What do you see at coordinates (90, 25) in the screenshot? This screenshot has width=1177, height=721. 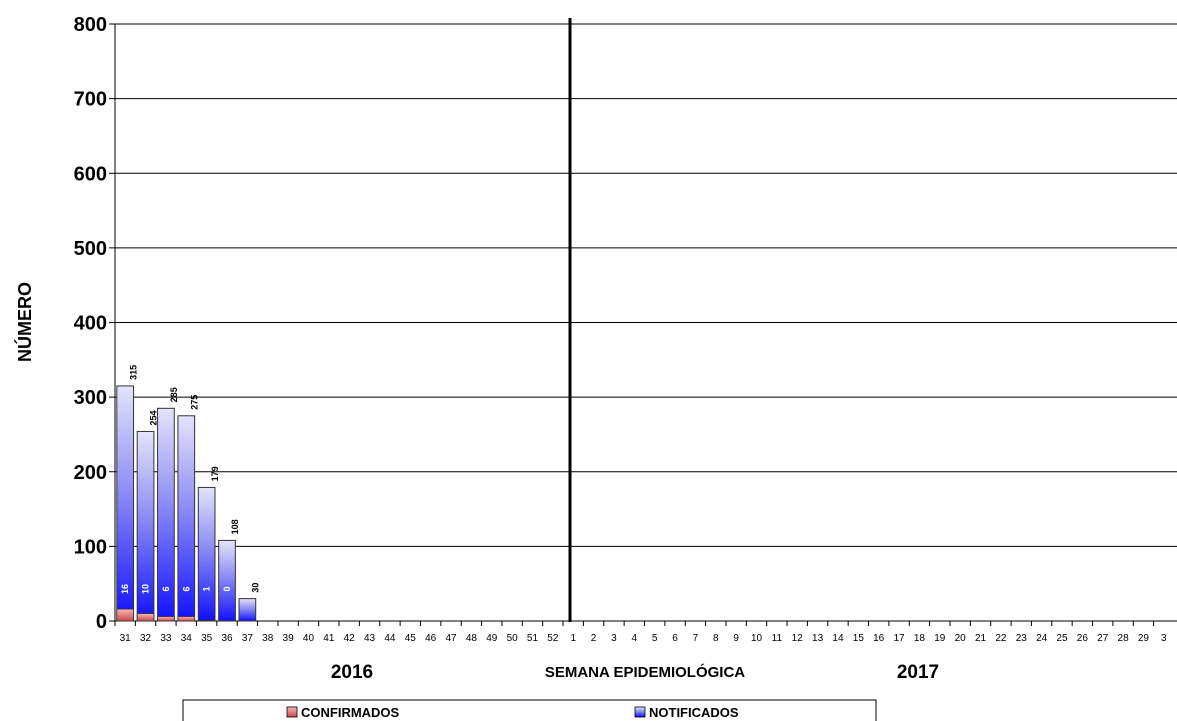 I see `y-tick-label: 800` at bounding box center [90, 25].